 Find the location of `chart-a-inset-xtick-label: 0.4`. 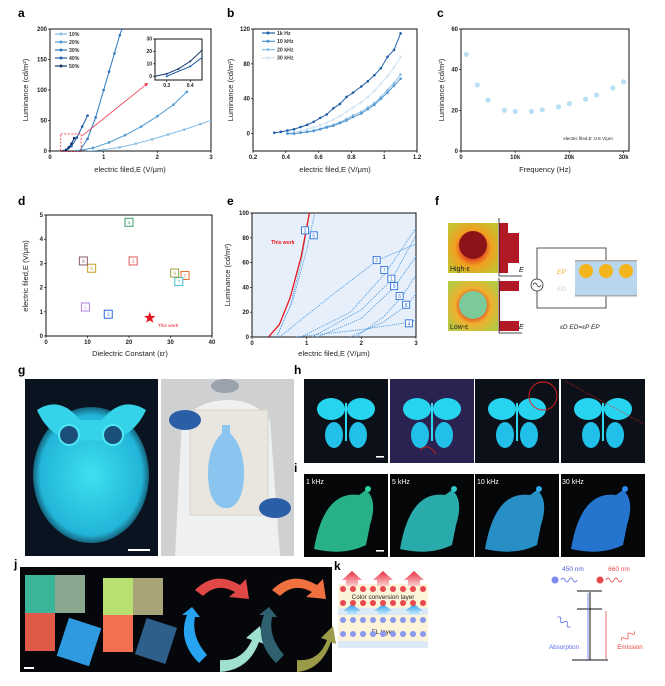

chart-a-inset-xtick-label: 0.4 is located at coordinates (190, 86).